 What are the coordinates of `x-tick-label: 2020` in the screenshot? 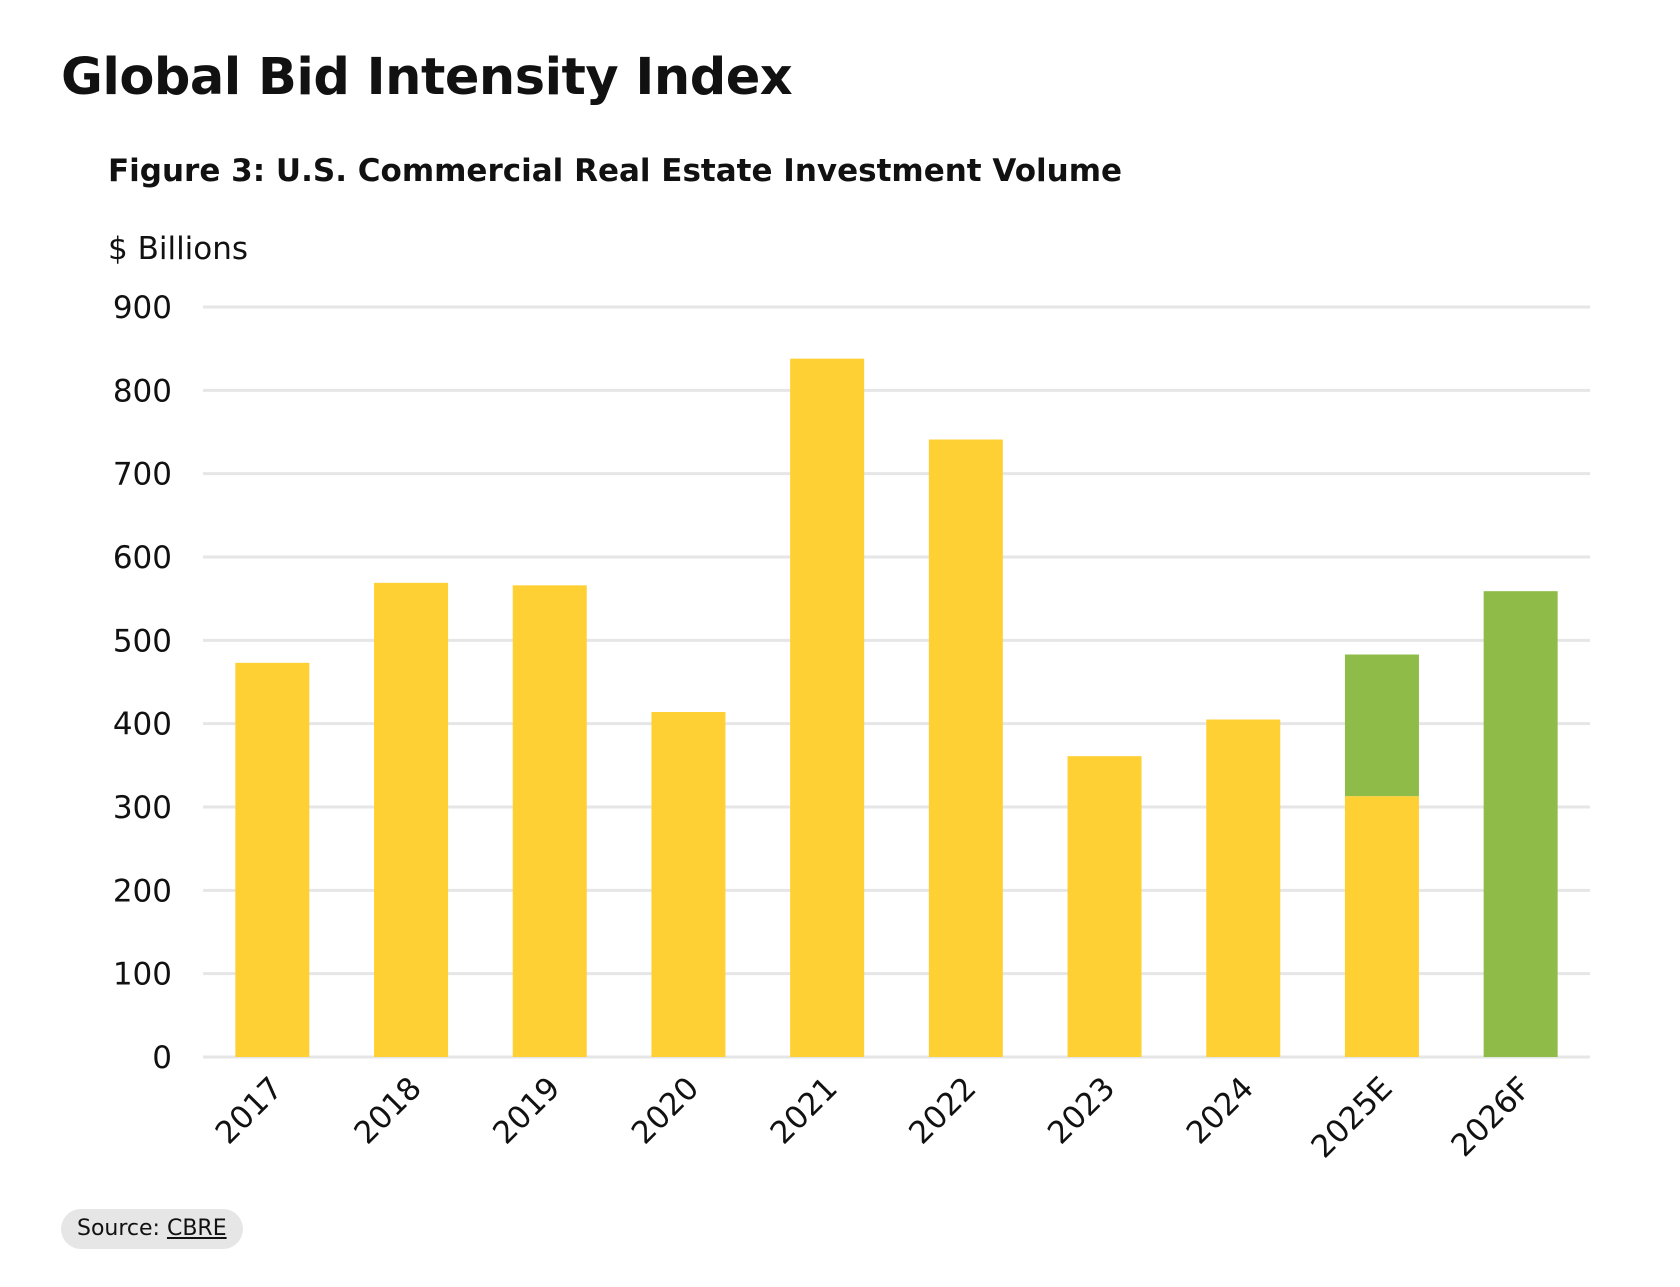 It's located at (665, 1110).